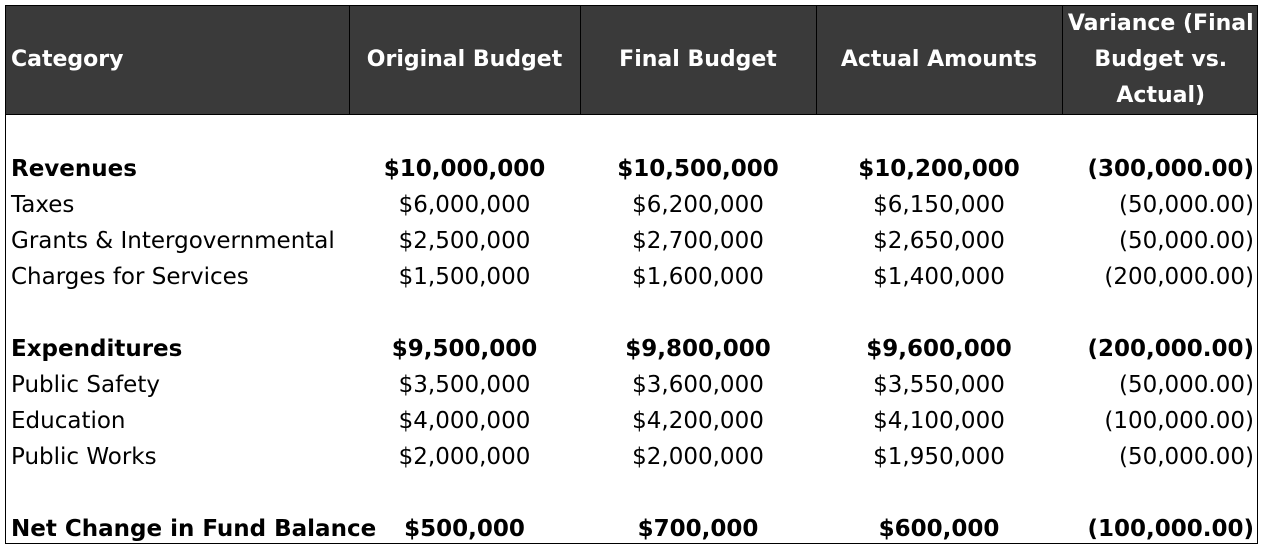 The width and height of the screenshot is (1265, 550). I want to click on final-budget-cell: $4,200,000, so click(698, 421).